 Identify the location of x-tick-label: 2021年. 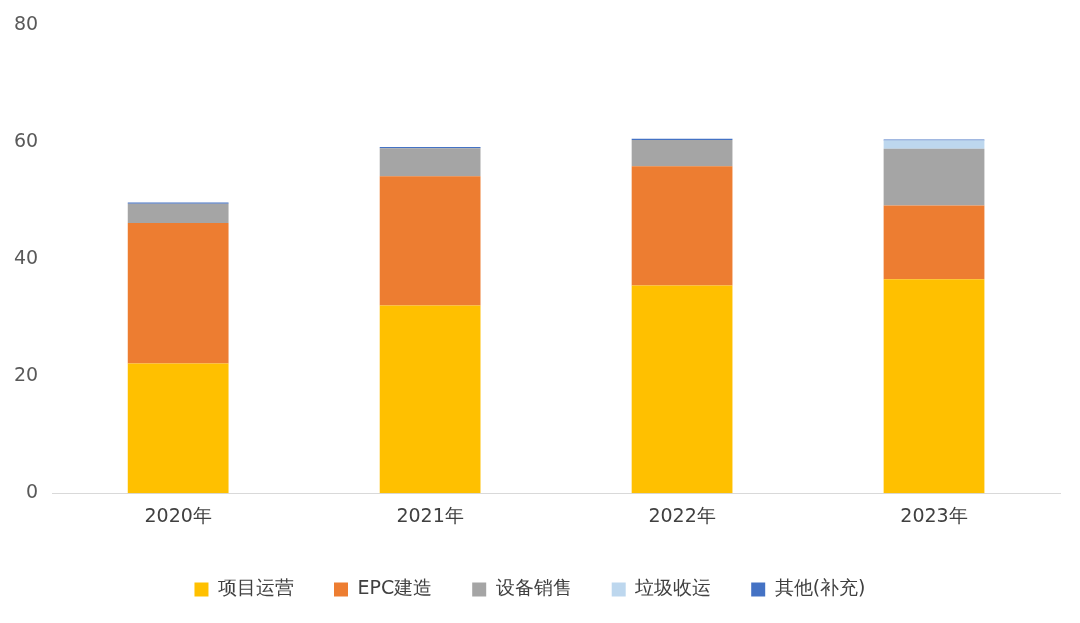
(430, 514).